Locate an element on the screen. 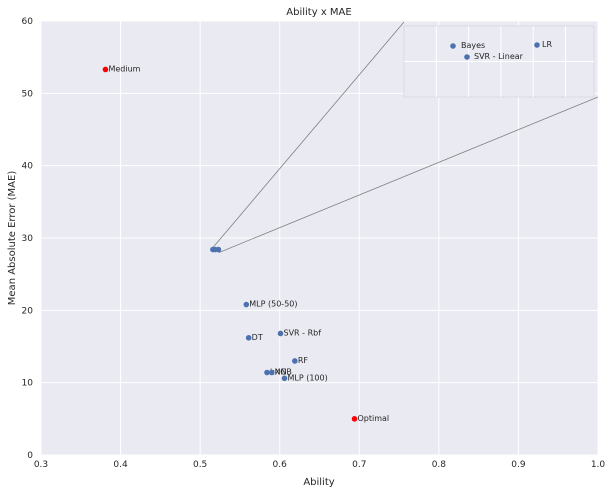 The height and width of the screenshot is (494, 612). inset-point-label: LR is located at coordinates (547, 44).